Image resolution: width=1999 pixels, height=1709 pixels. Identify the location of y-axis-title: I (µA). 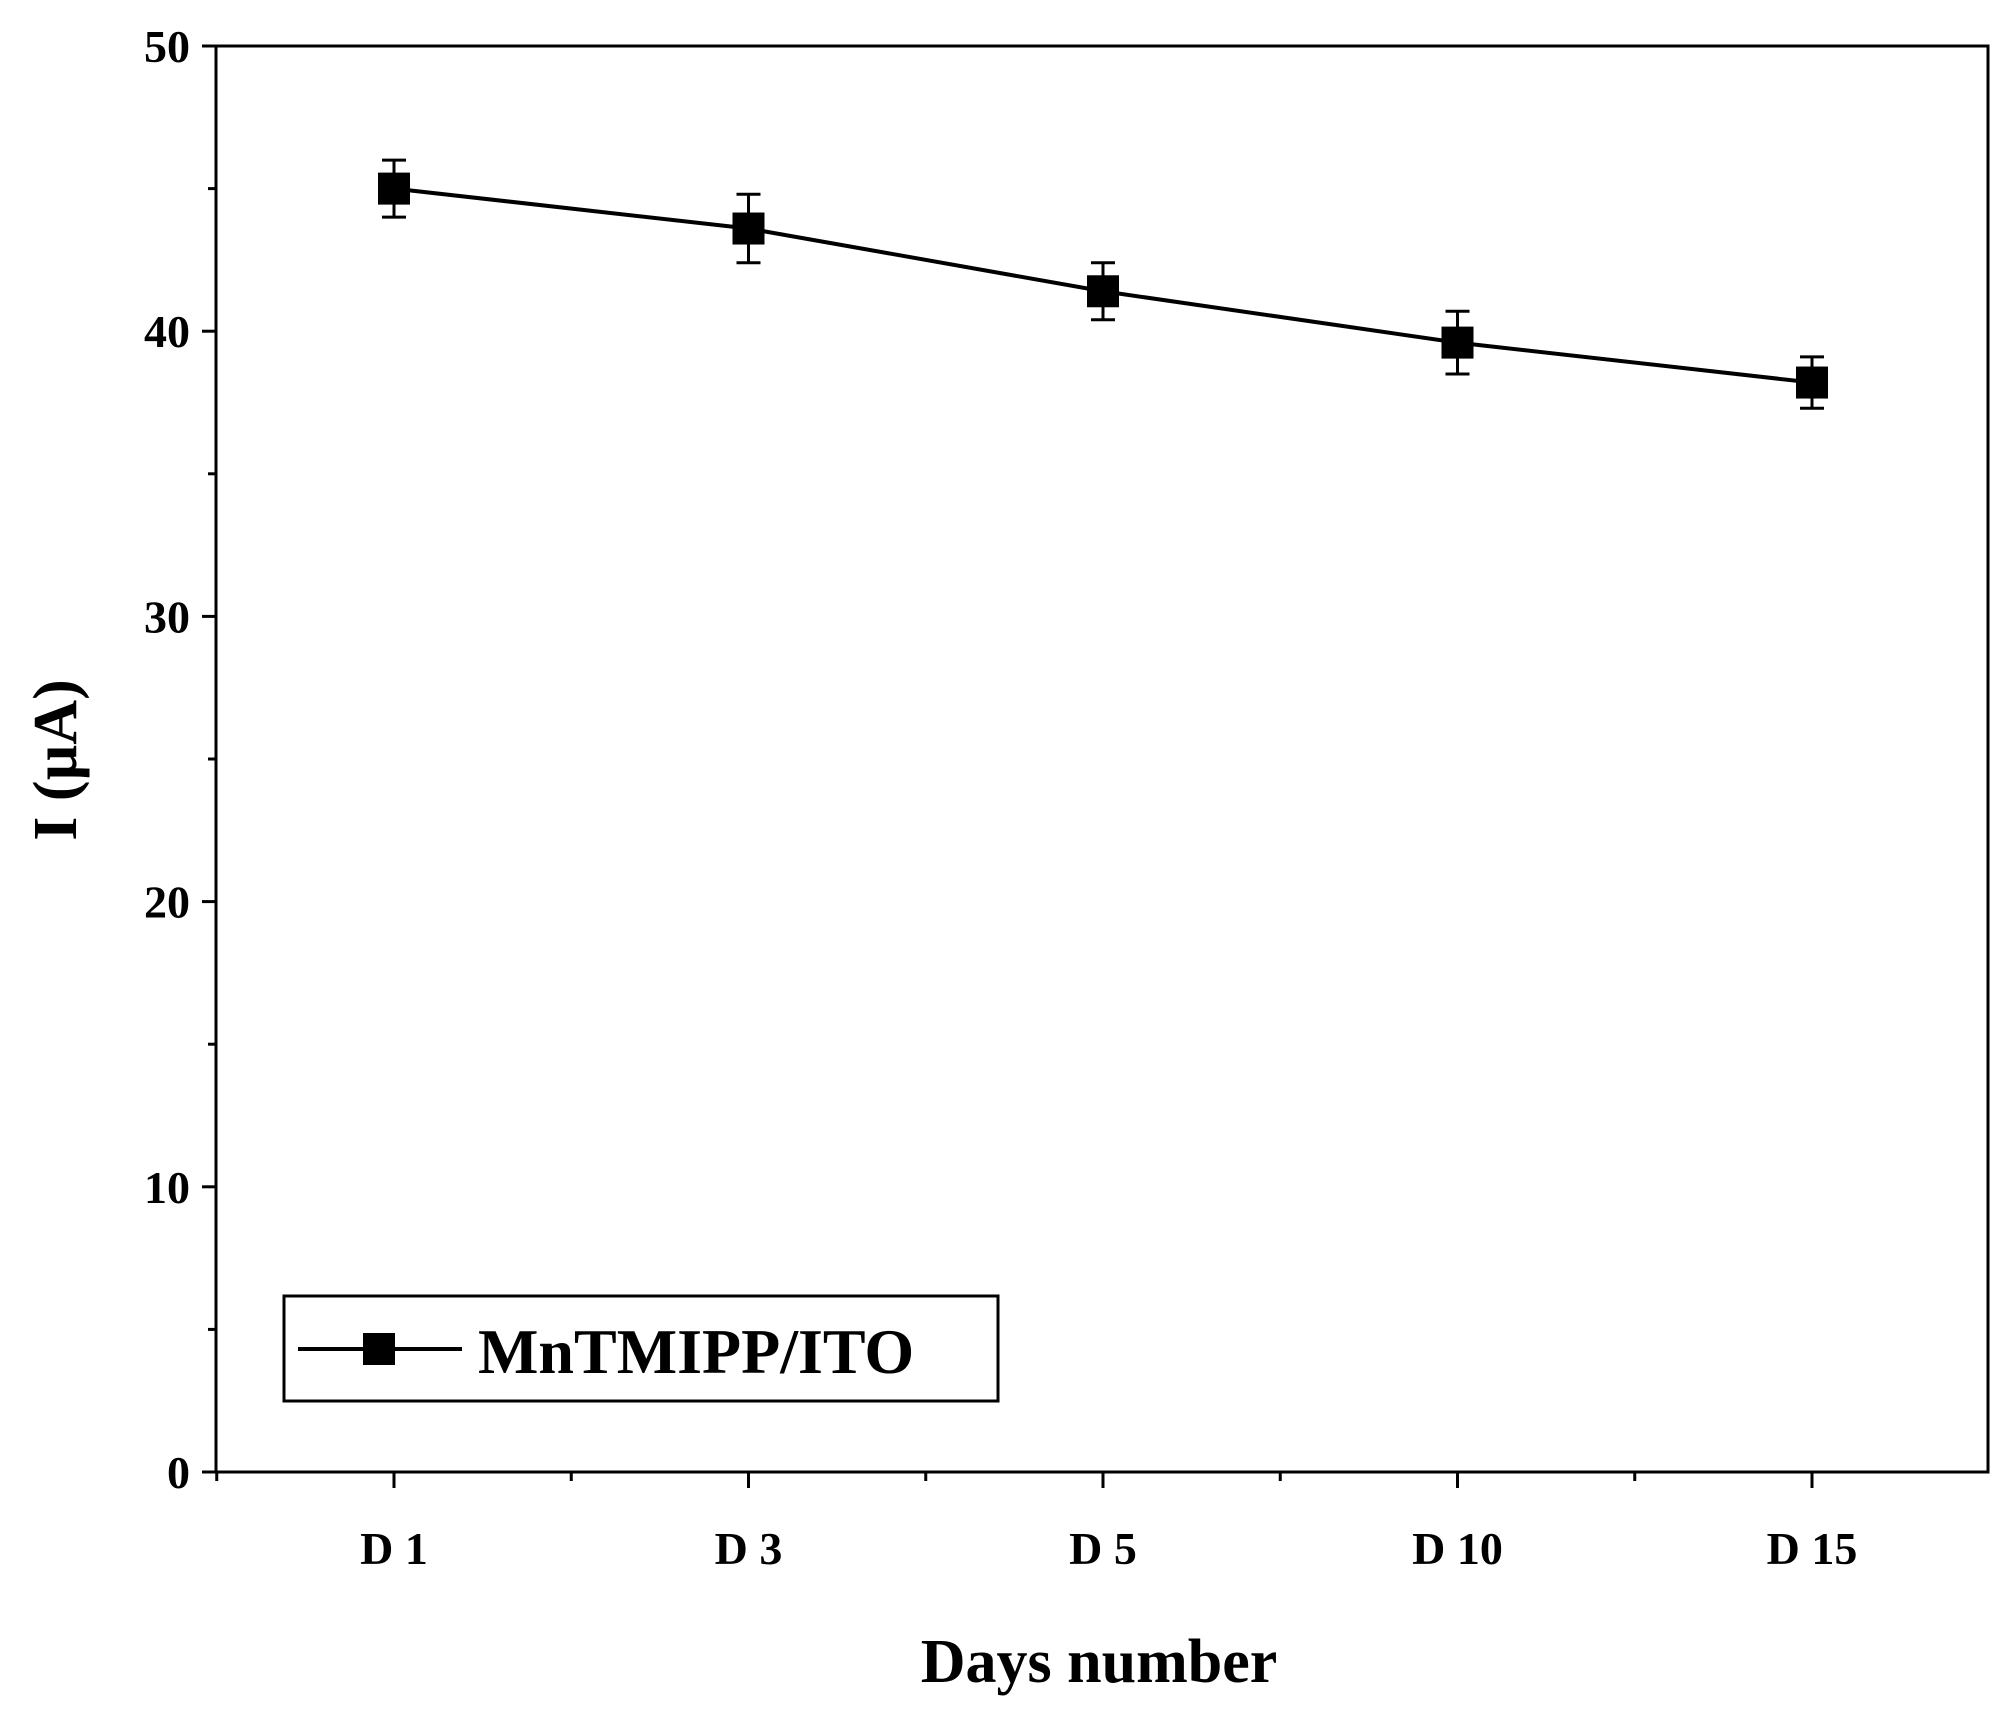
(56, 759).